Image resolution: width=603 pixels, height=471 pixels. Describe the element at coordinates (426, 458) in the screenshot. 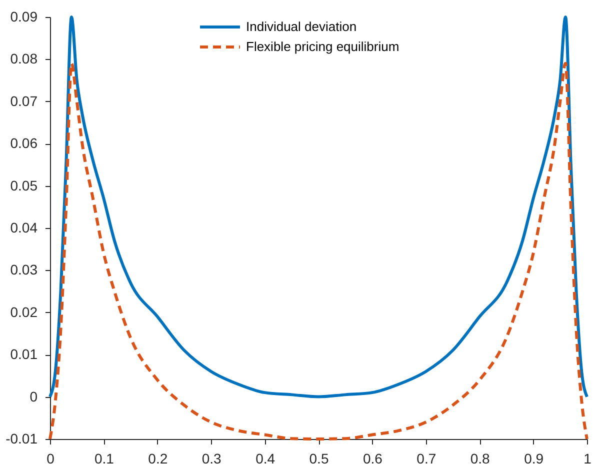

I see `x-tick-label: 0.7` at that location.